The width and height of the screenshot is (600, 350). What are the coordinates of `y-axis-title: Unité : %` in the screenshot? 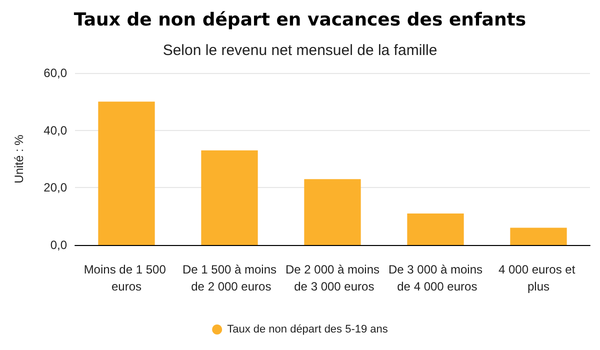 It's located at (19, 159).